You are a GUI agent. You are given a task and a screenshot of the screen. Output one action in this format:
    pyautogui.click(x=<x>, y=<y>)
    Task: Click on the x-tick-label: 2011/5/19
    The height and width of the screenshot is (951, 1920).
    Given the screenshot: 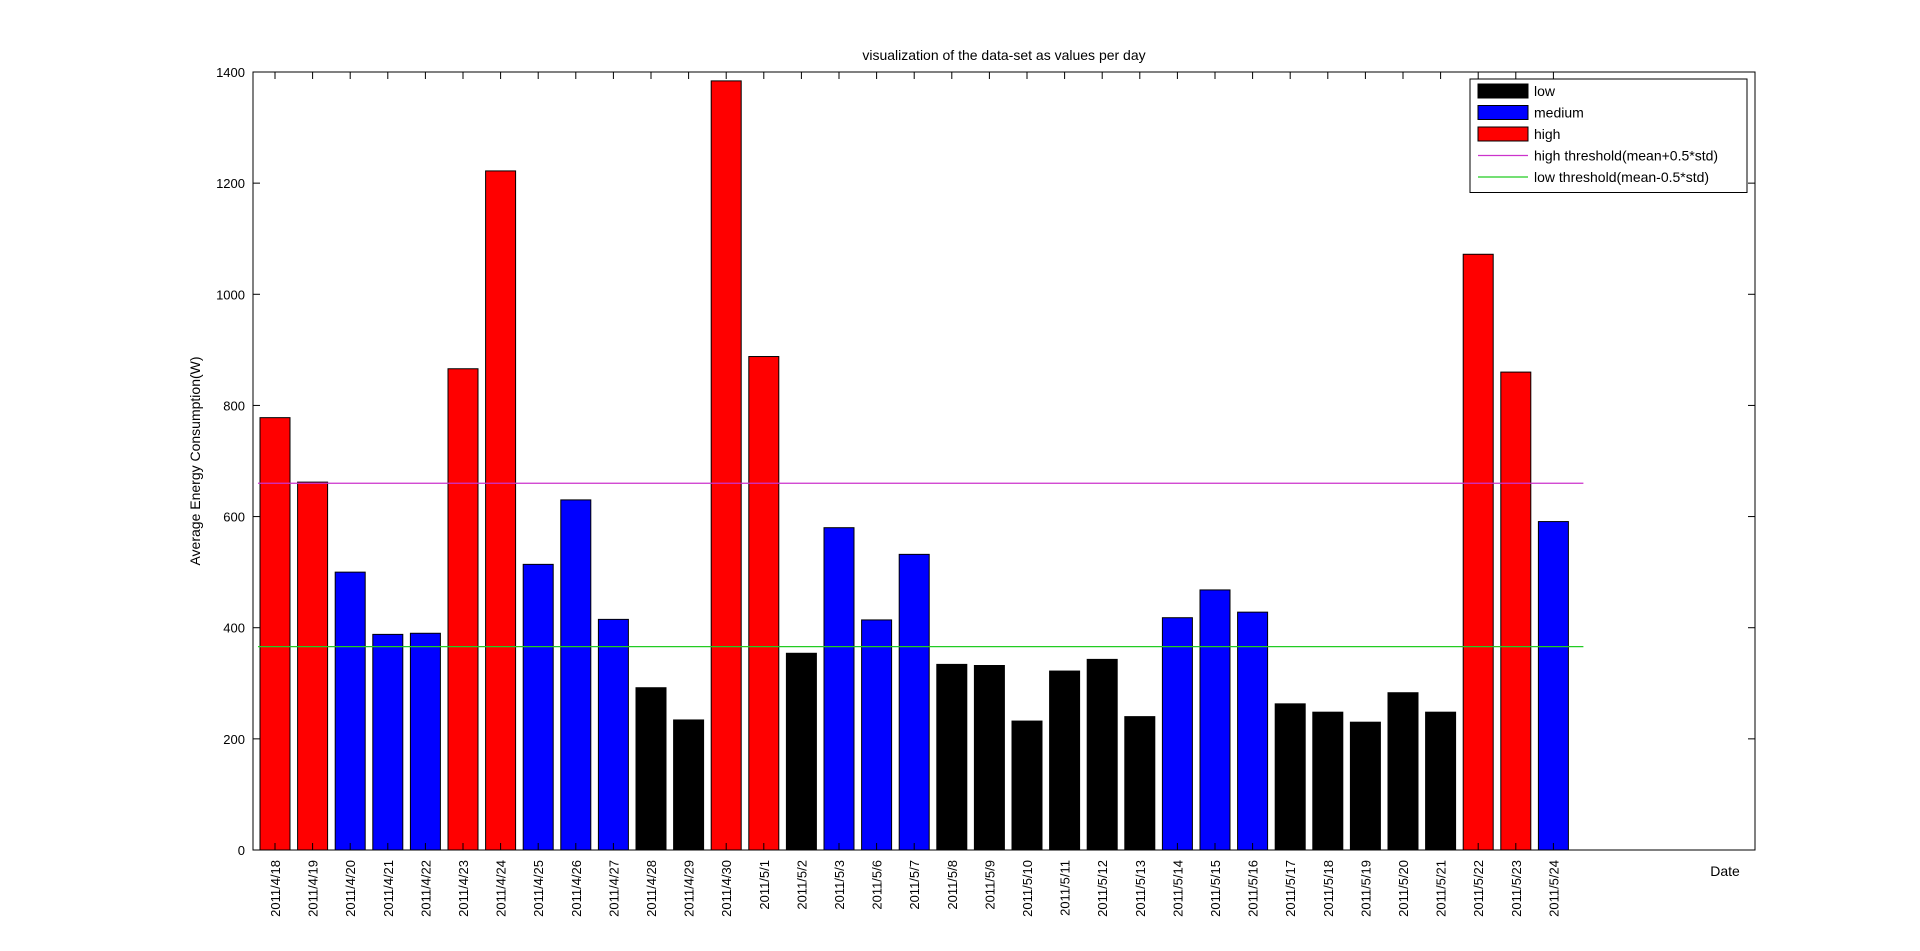 What is the action you would take?
    pyautogui.click(x=1365, y=888)
    